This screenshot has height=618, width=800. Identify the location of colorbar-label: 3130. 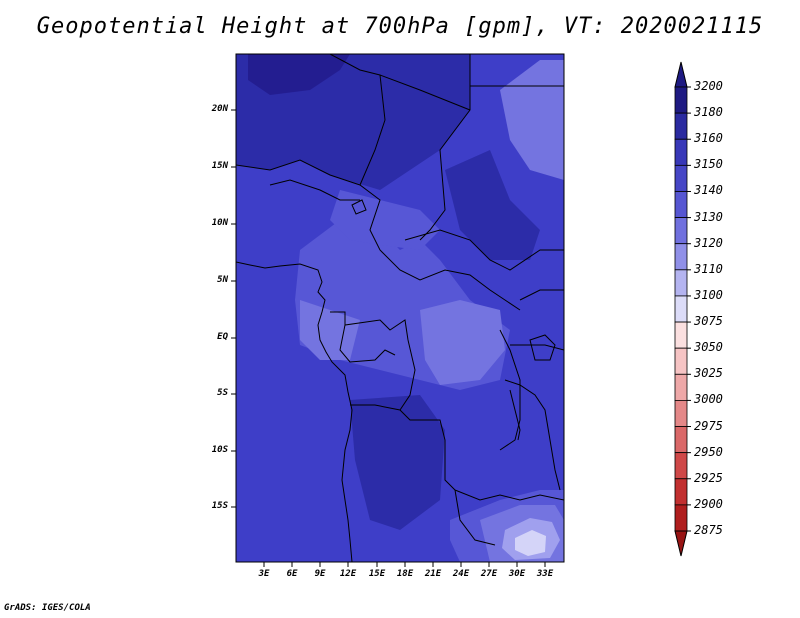
(708, 216).